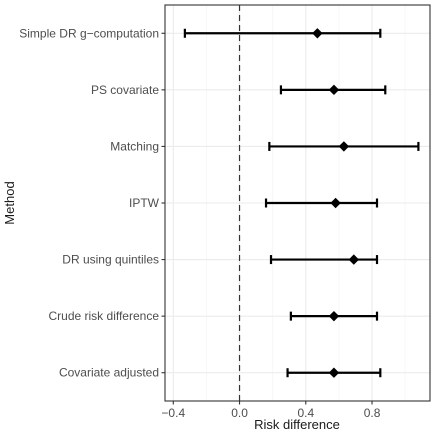 The image size is (436, 436). What do you see at coordinates (109, 373) in the screenshot?
I see `y-tick-label: Covariate adjusted` at bounding box center [109, 373].